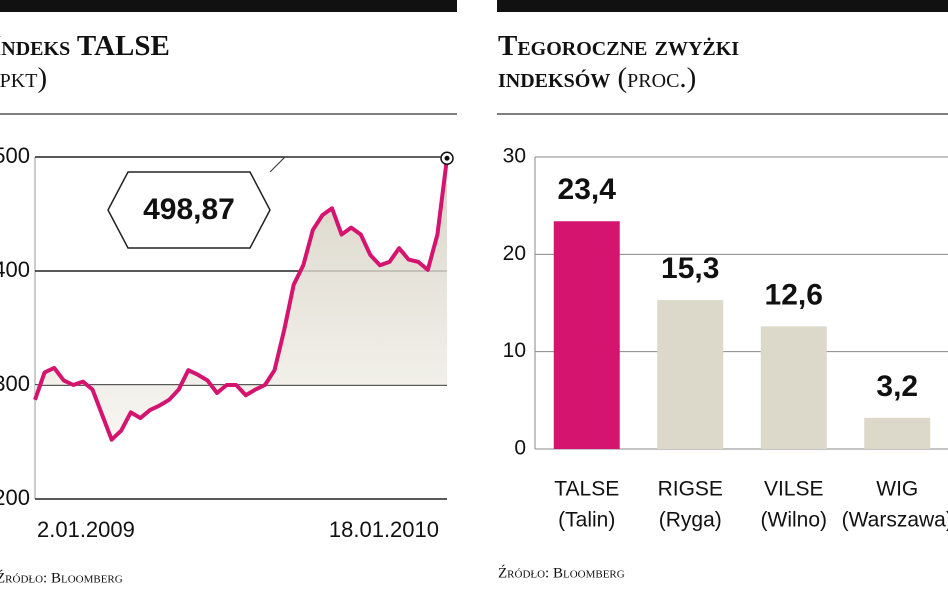 This screenshot has height=593, width=948. I want to click on x-tick-label: VILSE, so click(794, 489).